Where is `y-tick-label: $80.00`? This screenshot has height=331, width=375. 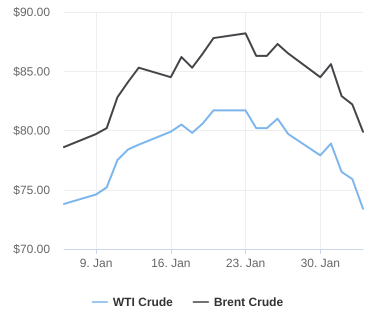 y-tick-label: $80.00 is located at coordinates (31, 131).